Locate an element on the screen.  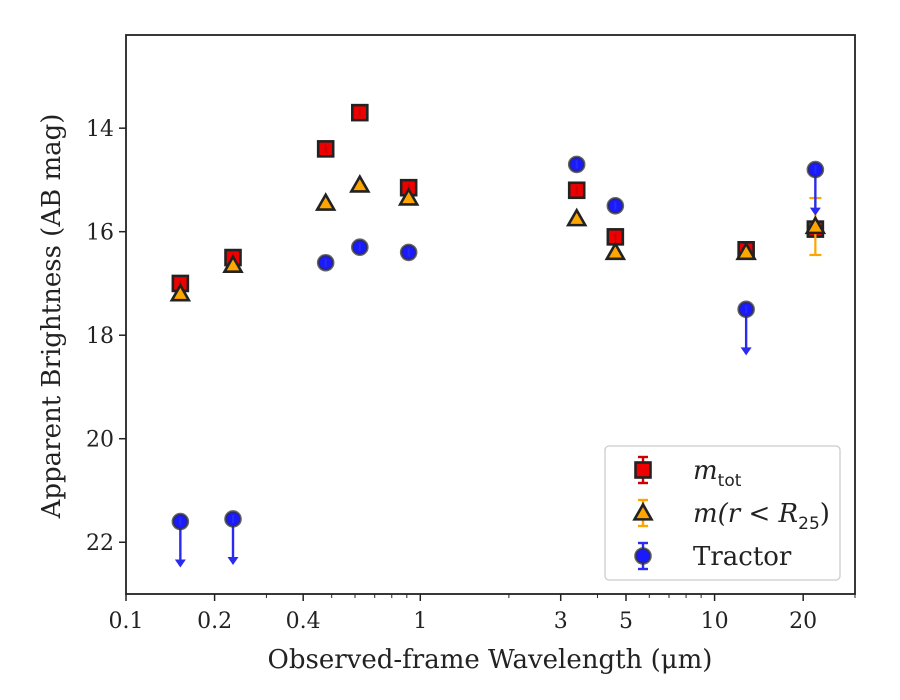
legend-box is located at coordinates (722, 513).